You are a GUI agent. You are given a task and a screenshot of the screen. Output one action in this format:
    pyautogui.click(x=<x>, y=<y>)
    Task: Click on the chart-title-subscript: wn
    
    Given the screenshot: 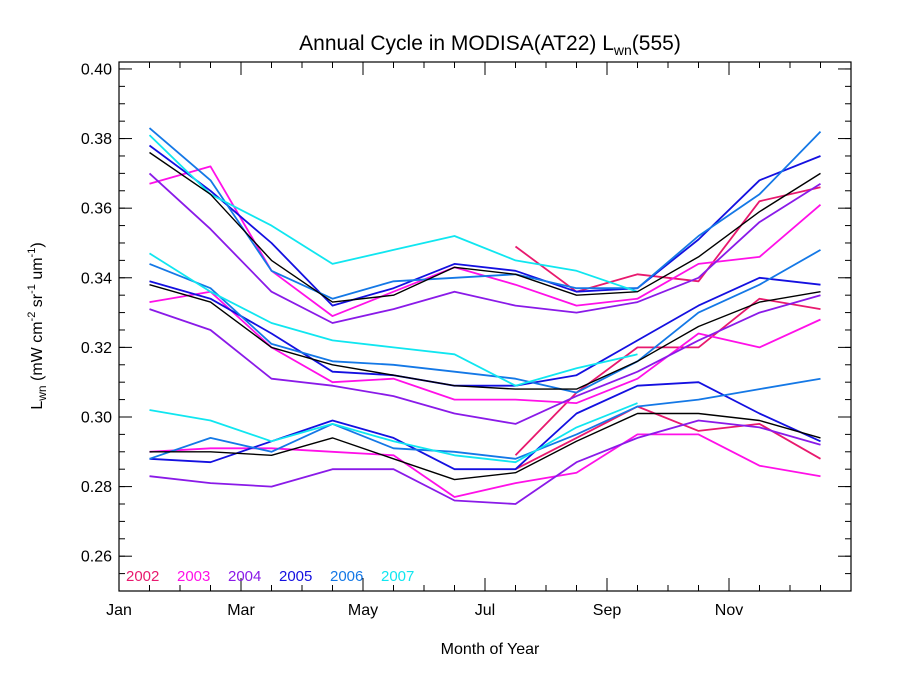 What is the action you would take?
    pyautogui.click(x=622, y=50)
    